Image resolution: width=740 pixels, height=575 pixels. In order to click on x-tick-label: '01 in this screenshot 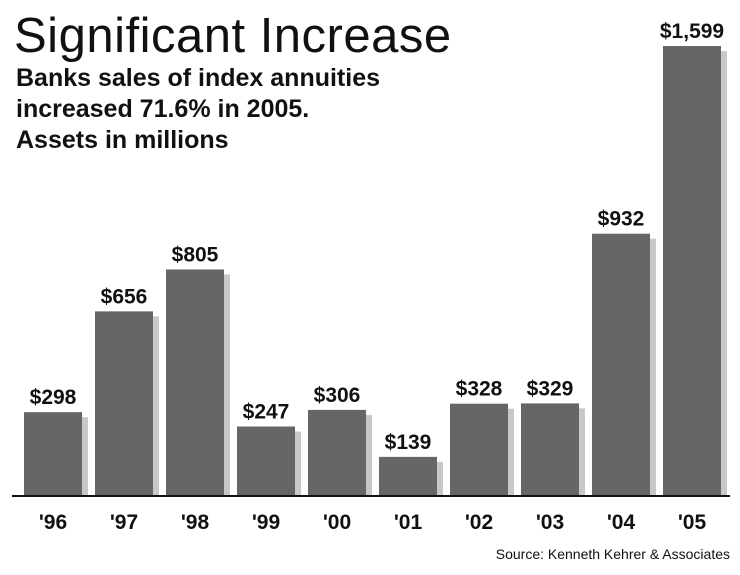, I will do `click(408, 522)`.